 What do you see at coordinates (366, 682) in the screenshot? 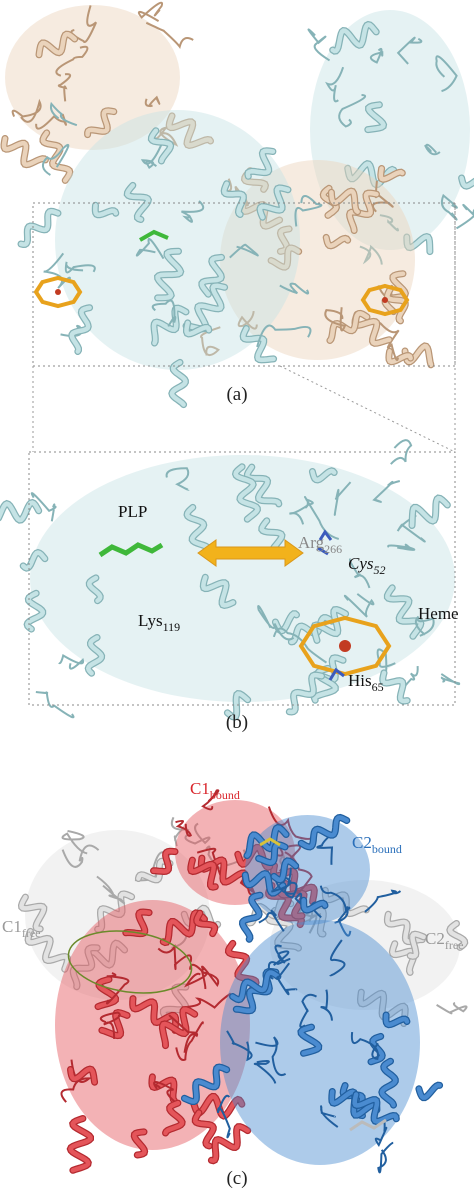
I see `residue-label: His65` at bounding box center [366, 682].